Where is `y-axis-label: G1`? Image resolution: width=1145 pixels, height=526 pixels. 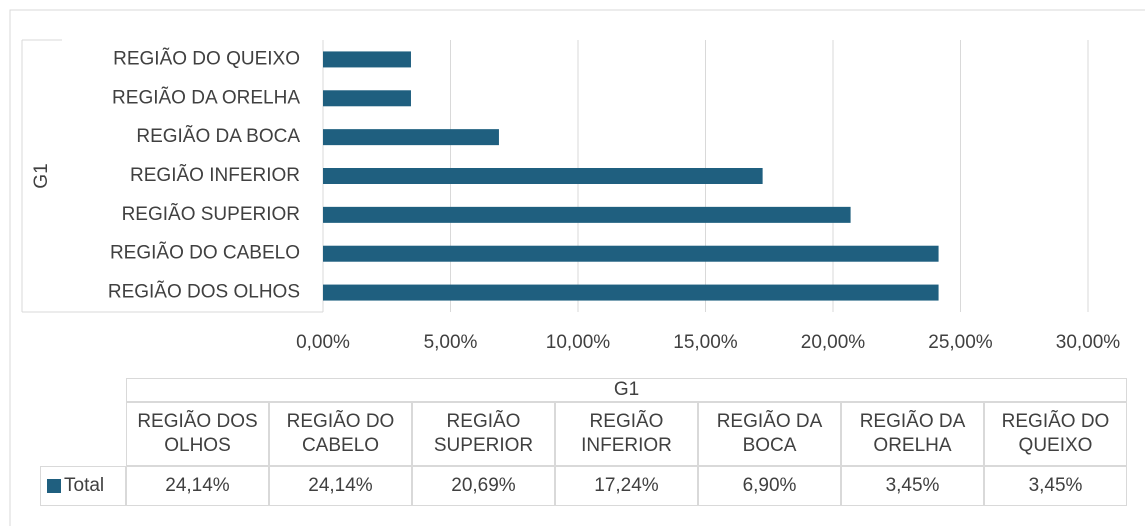 y-axis-label: G1 is located at coordinates (41, 175).